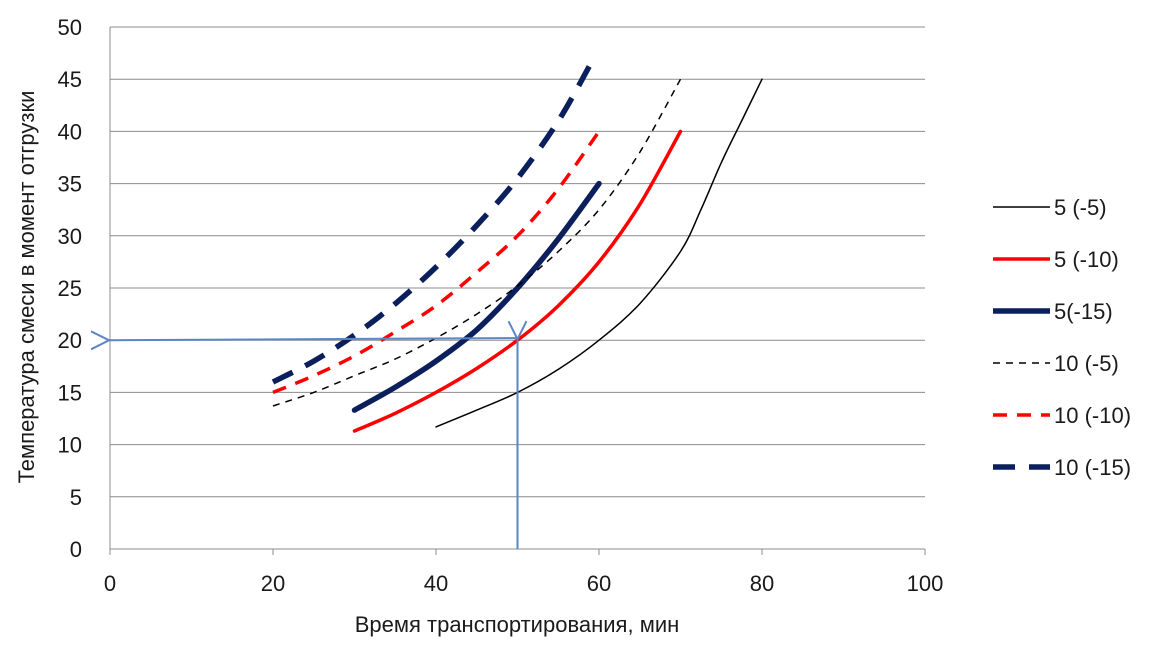 The height and width of the screenshot is (652, 1171). What do you see at coordinates (1086, 363) in the screenshot?
I see `legend-label-4: 10 (-5)` at bounding box center [1086, 363].